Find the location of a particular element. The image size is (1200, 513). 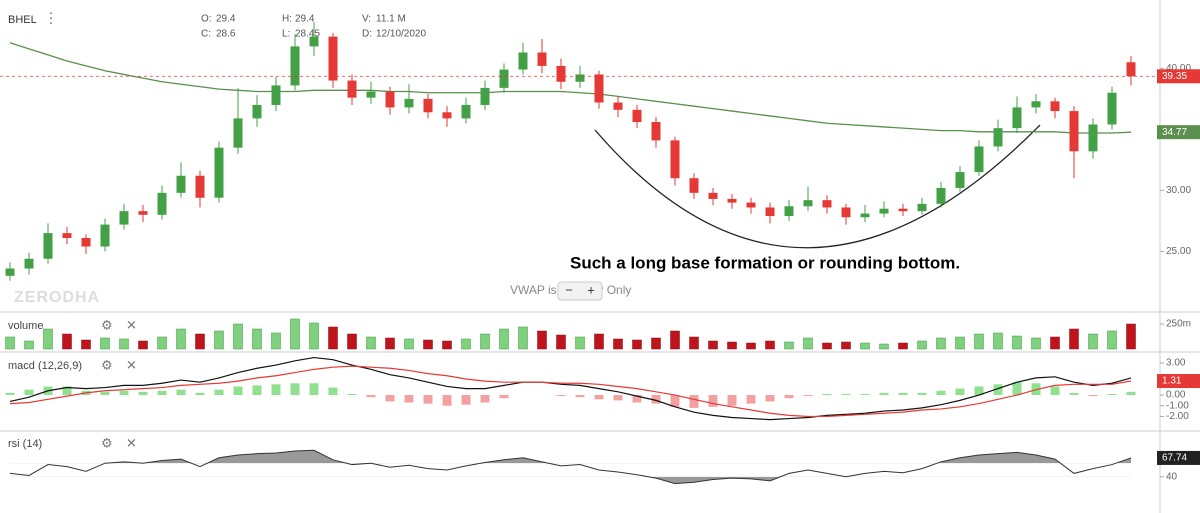

panel-title: rsi (14) is located at coordinates (25, 444).